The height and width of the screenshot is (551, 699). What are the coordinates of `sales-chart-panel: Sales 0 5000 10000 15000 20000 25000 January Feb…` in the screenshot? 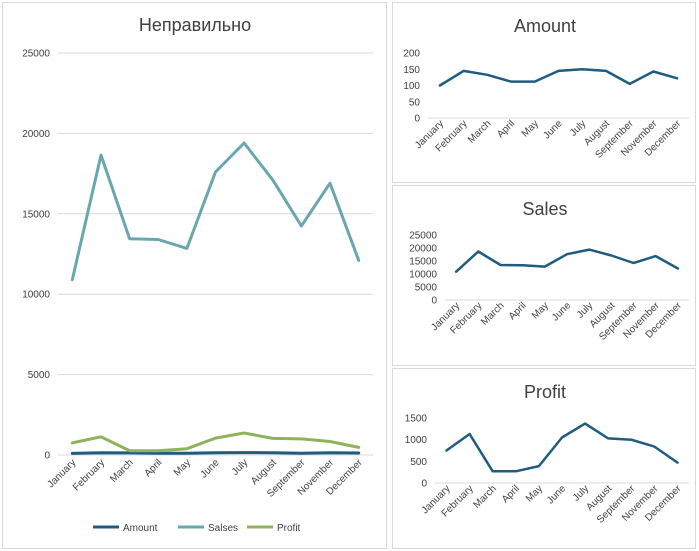 It's located at (544, 275).